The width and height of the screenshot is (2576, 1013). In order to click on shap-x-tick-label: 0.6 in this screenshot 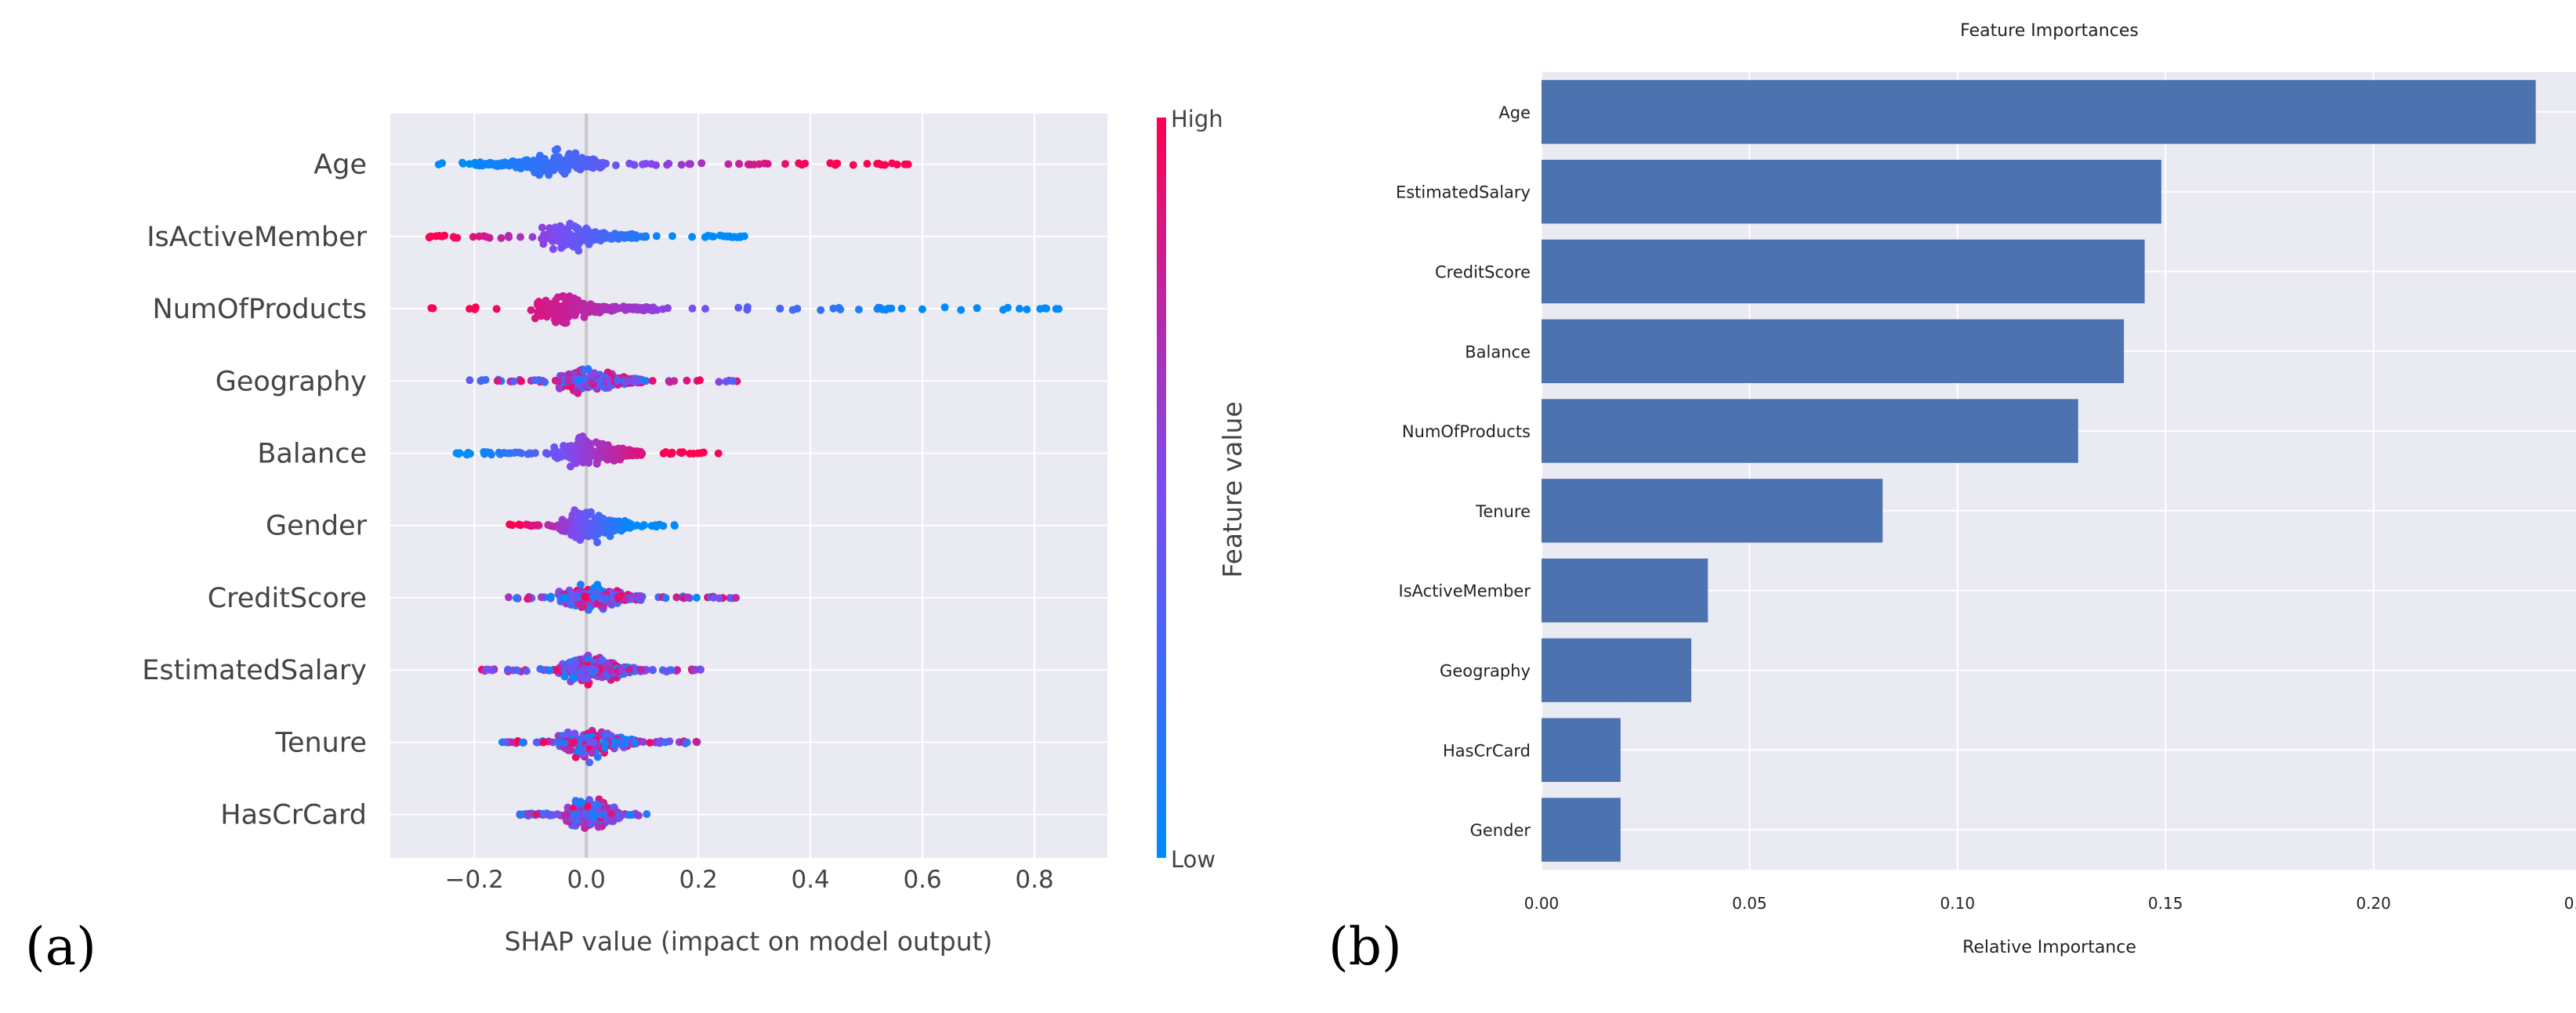, I will do `click(922, 880)`.